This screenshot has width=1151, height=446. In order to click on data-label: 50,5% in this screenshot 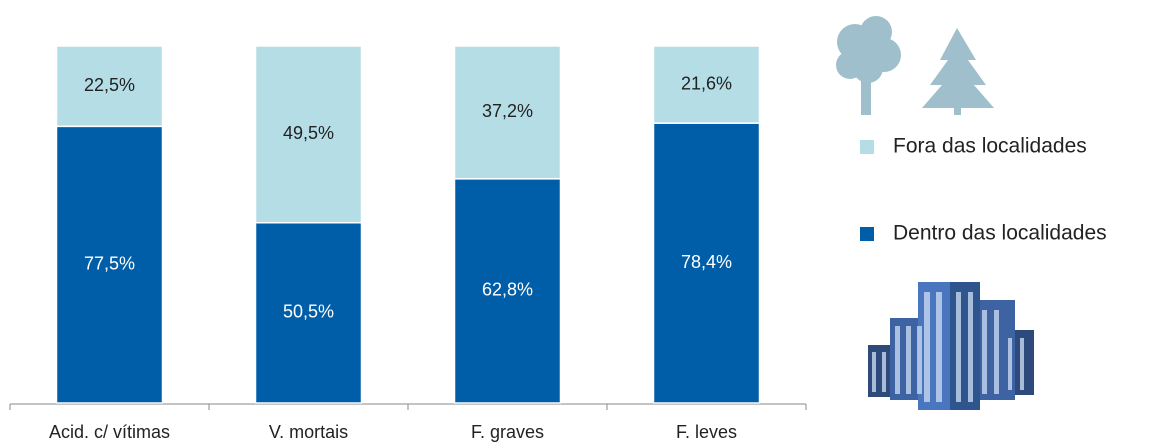, I will do `click(308, 312)`.